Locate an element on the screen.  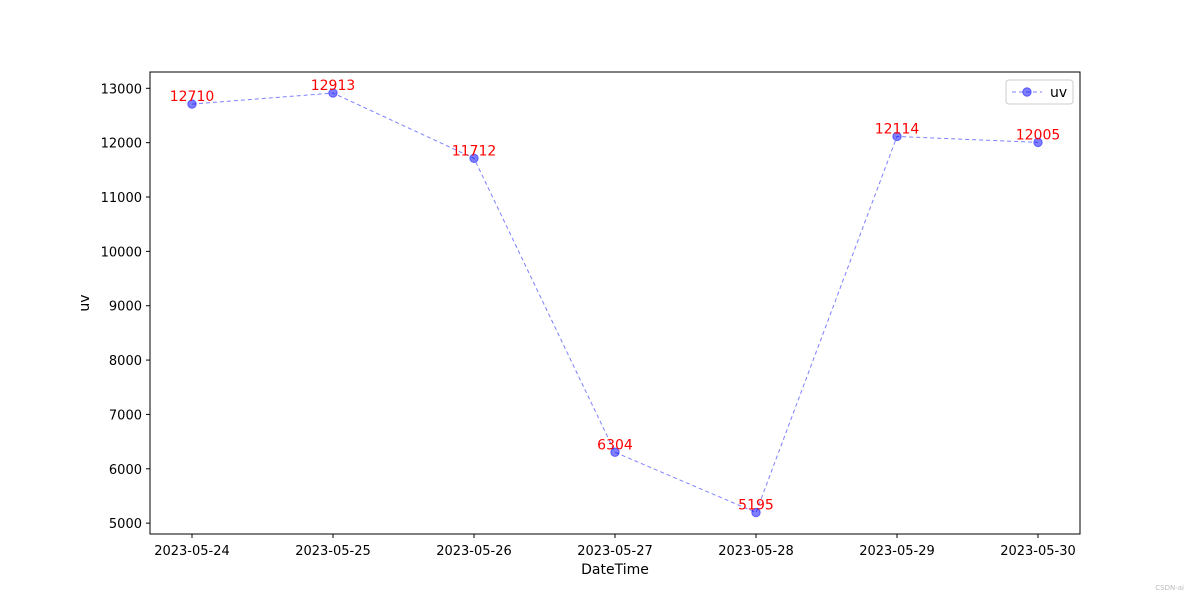
x-tick-label: 2023-05-24 is located at coordinates (192, 551).